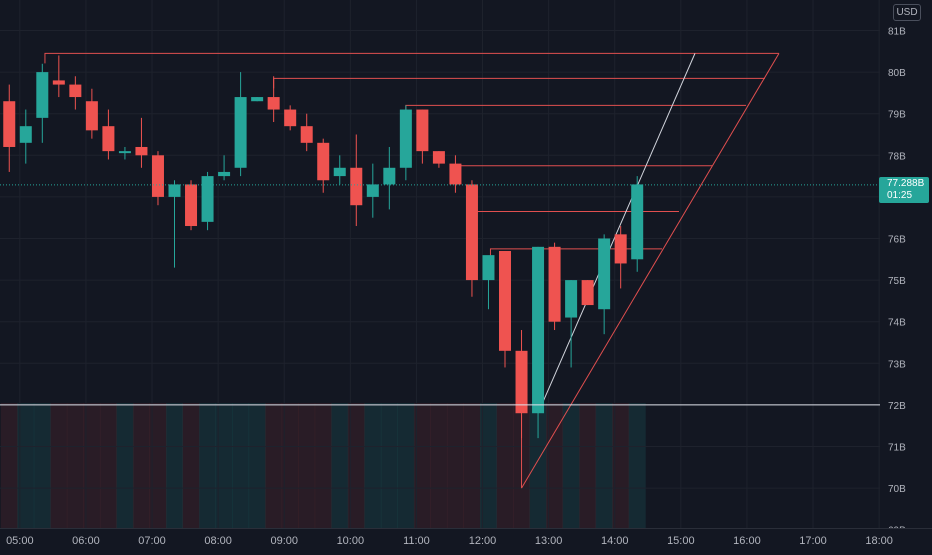  Describe the element at coordinates (907, 12) in the screenshot. I see `currency-badge: USD` at that location.